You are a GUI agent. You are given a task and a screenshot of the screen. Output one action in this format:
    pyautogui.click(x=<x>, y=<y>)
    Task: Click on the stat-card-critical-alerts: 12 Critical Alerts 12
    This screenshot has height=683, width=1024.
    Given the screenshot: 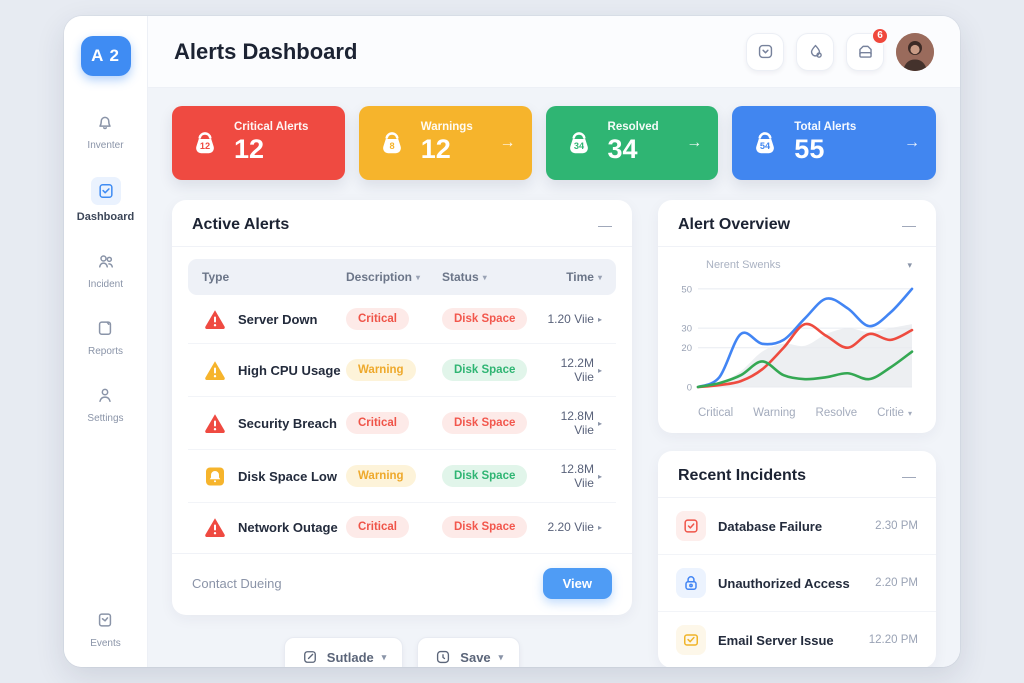 What is the action you would take?
    pyautogui.click(x=258, y=143)
    